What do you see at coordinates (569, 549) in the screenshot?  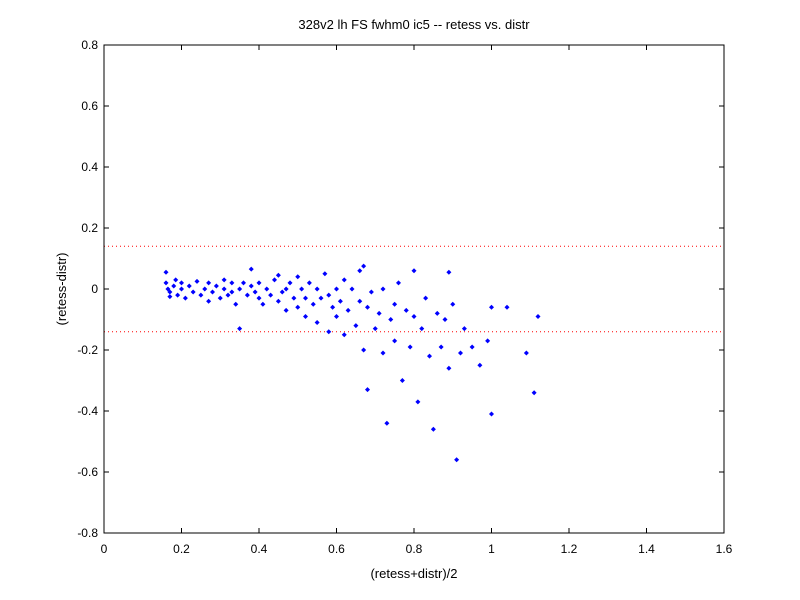 I see `x-tick-label: 1.2` at bounding box center [569, 549].